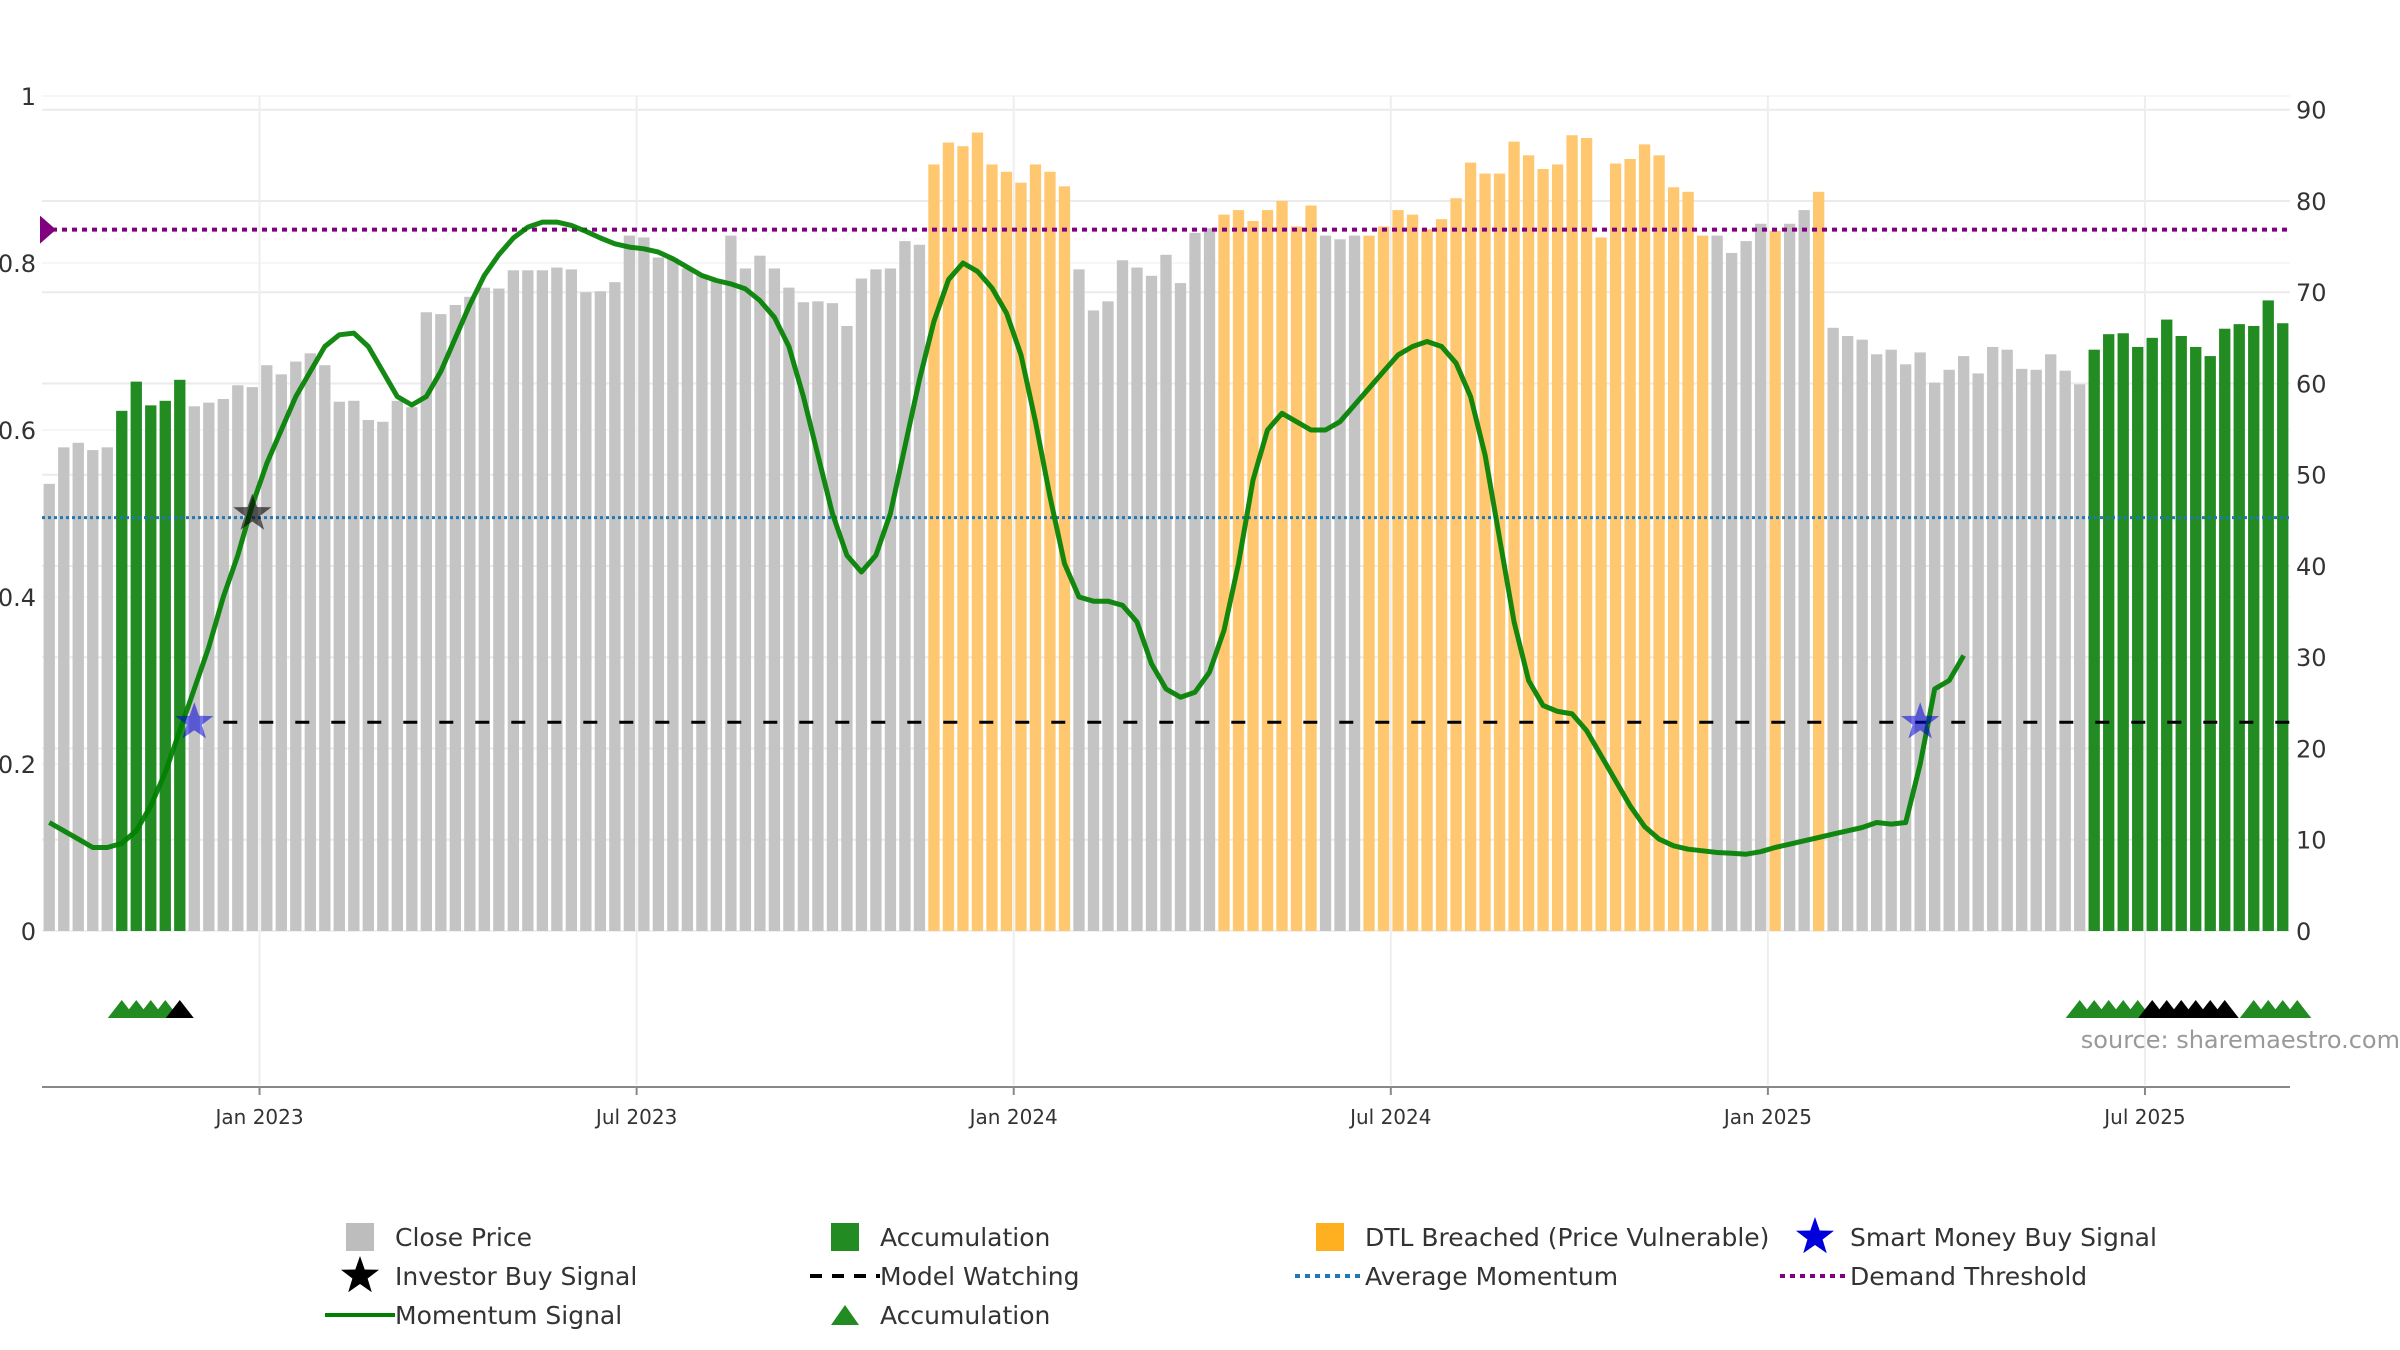 The image size is (2400, 1350). What do you see at coordinates (2311, 293) in the screenshot?
I see `right-tick-label: 70` at bounding box center [2311, 293].